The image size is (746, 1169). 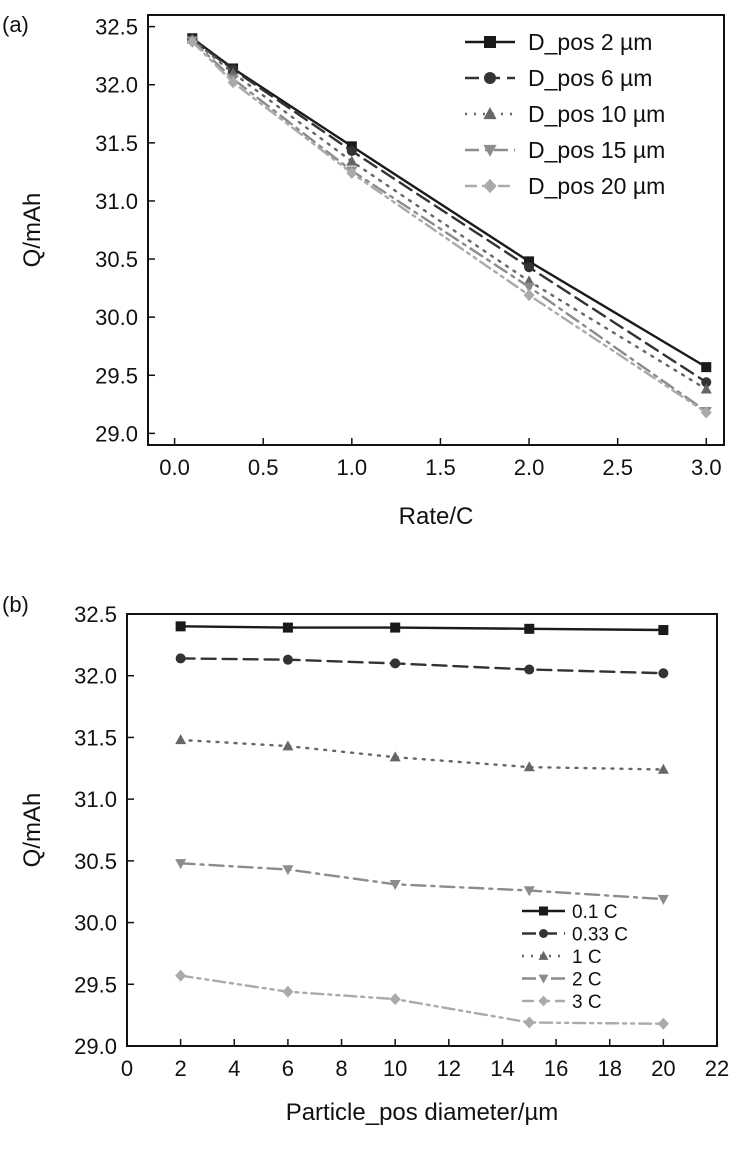 I want to click on legend-label: 1 C, so click(x=587, y=957).